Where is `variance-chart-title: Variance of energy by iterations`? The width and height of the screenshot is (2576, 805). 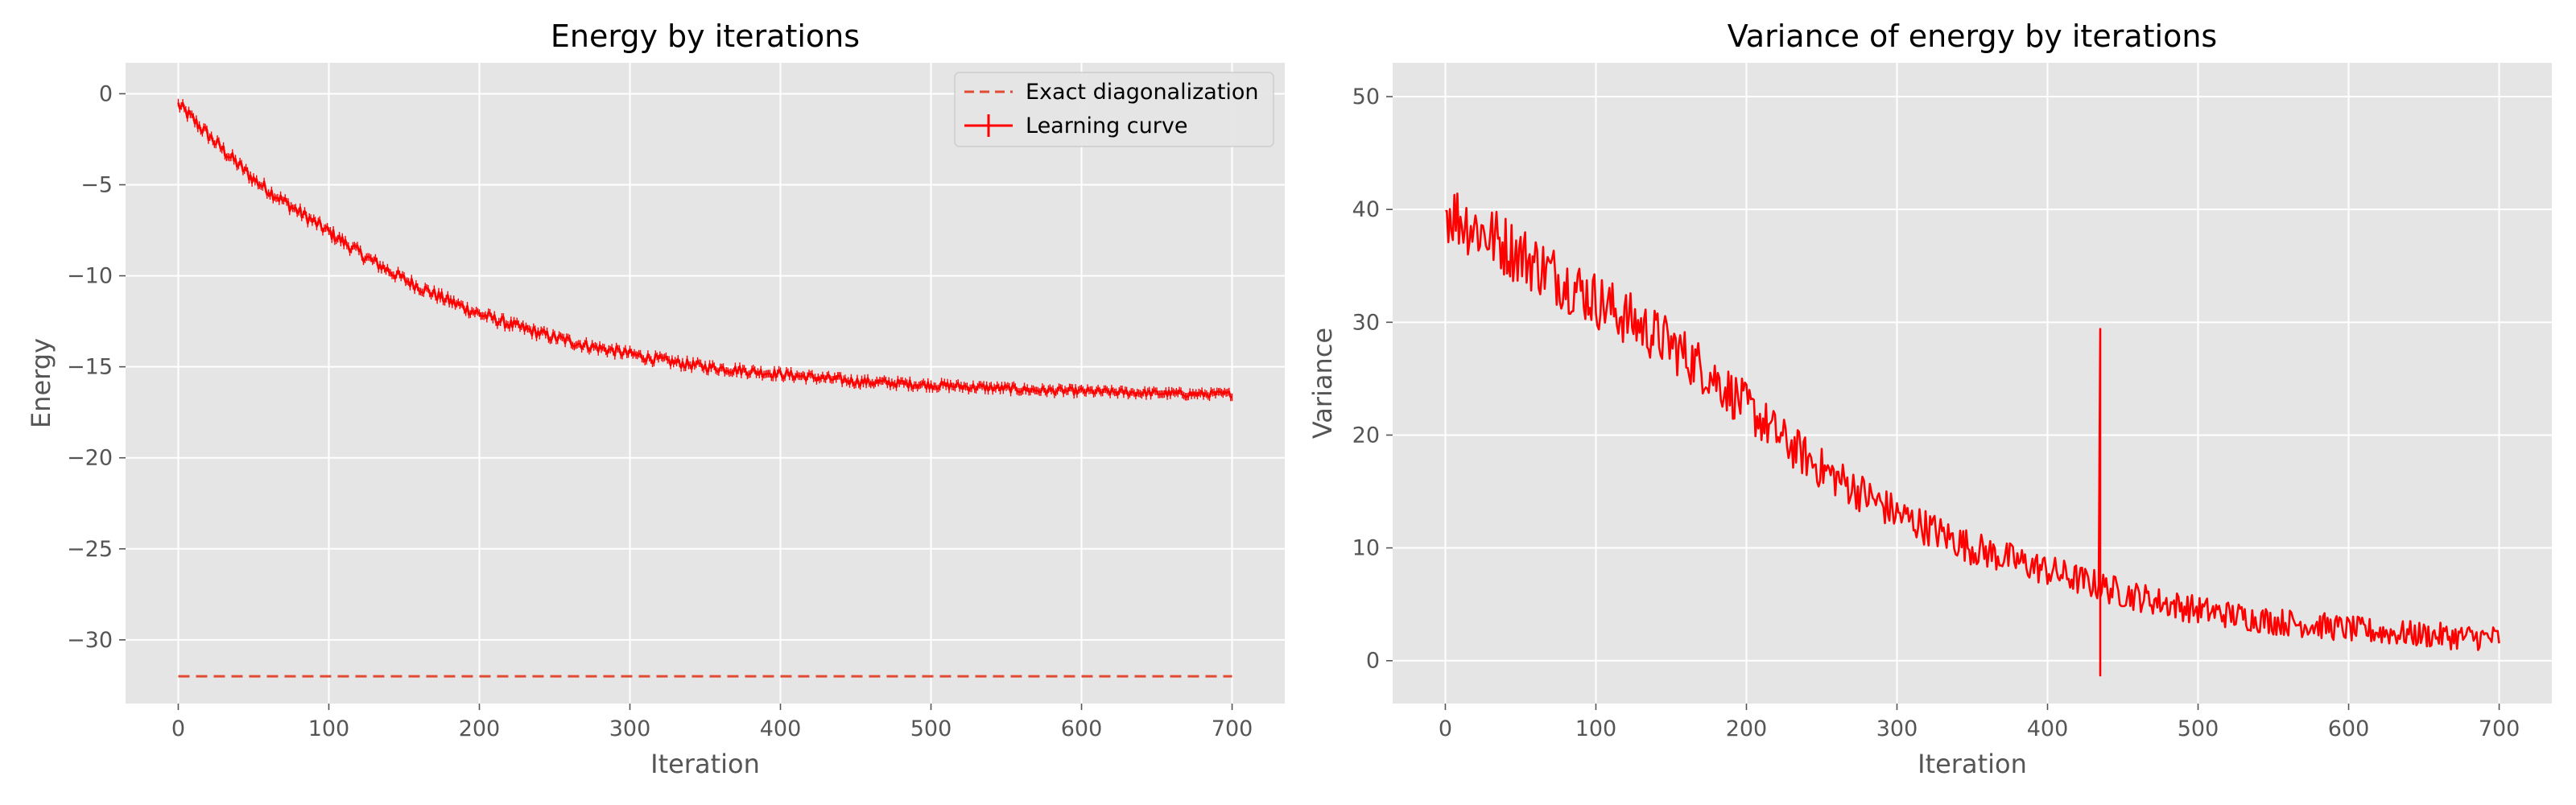
variance-chart-title: Variance of energy by iterations is located at coordinates (1972, 36).